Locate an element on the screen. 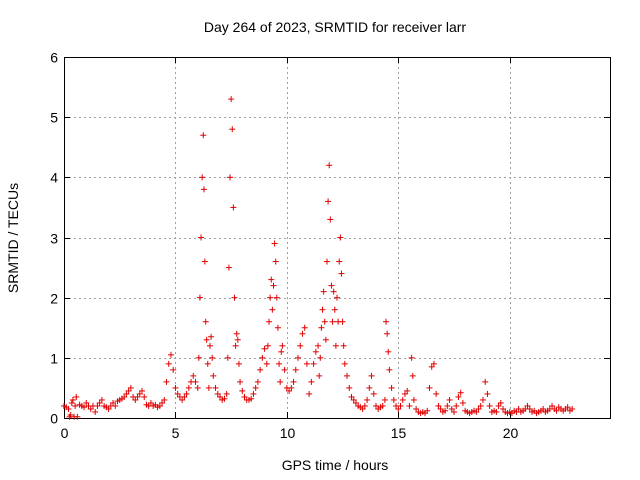 The image size is (640, 480). y-tick-label: 1 is located at coordinates (54, 359).